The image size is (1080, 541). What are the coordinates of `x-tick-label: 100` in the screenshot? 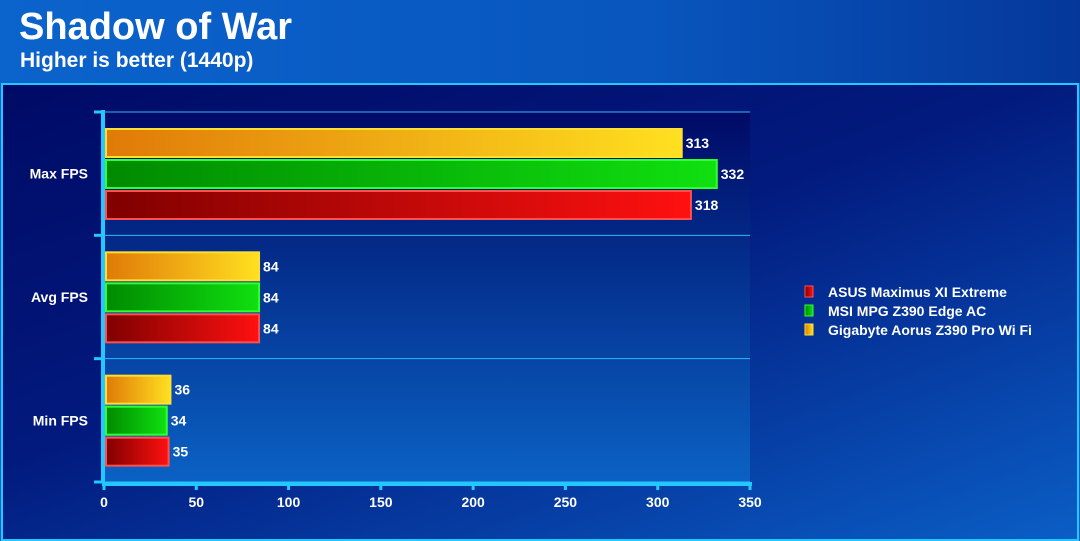 It's located at (289, 502).